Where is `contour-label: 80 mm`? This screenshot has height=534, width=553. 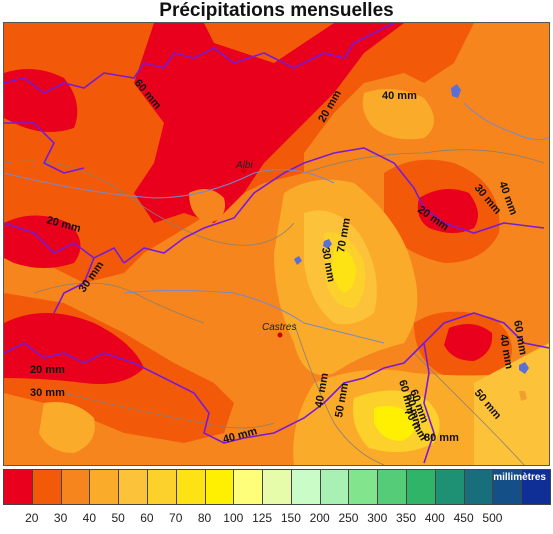 contour-label: 80 mm is located at coordinates (441, 438).